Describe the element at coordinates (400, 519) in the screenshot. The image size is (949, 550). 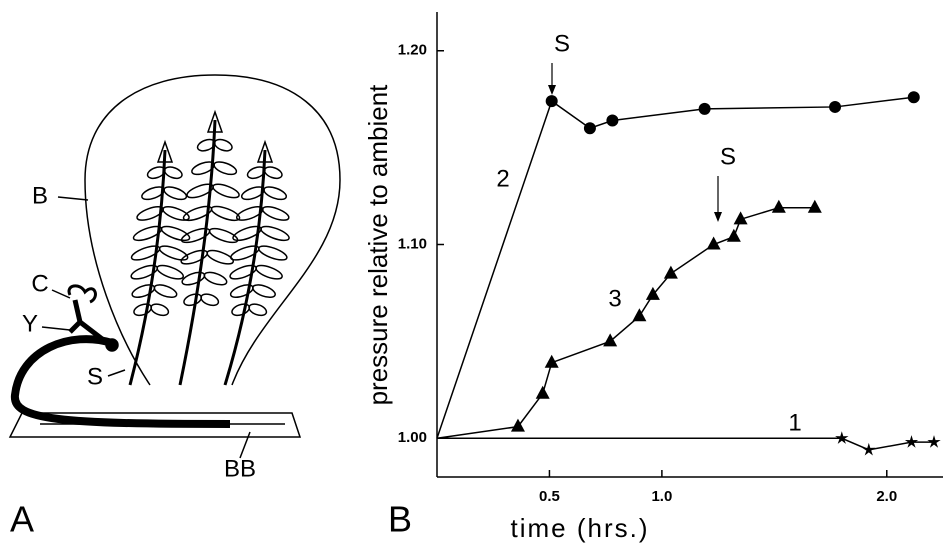
I see `panel-label: B` at that location.